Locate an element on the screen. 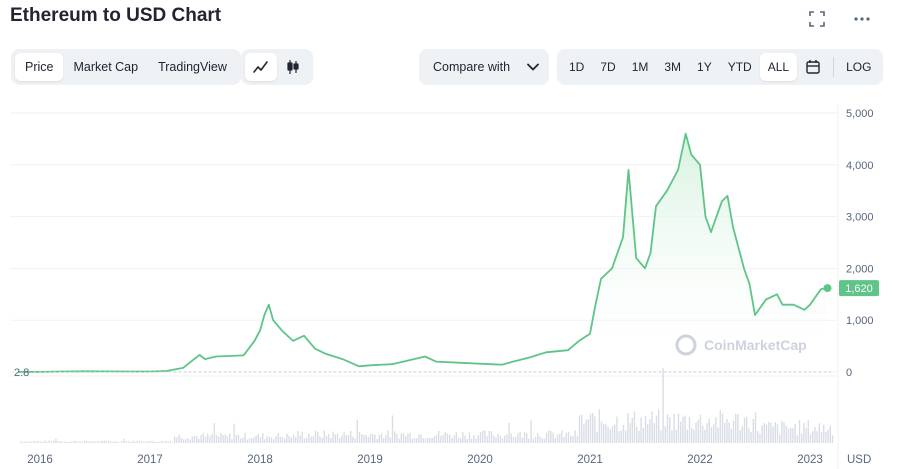  calendar-button is located at coordinates (813, 67).